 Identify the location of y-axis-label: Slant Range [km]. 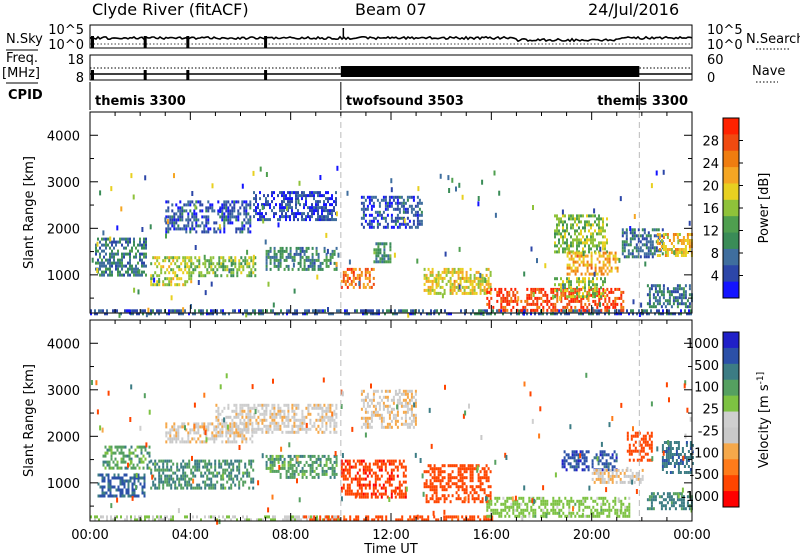
(29, 212).